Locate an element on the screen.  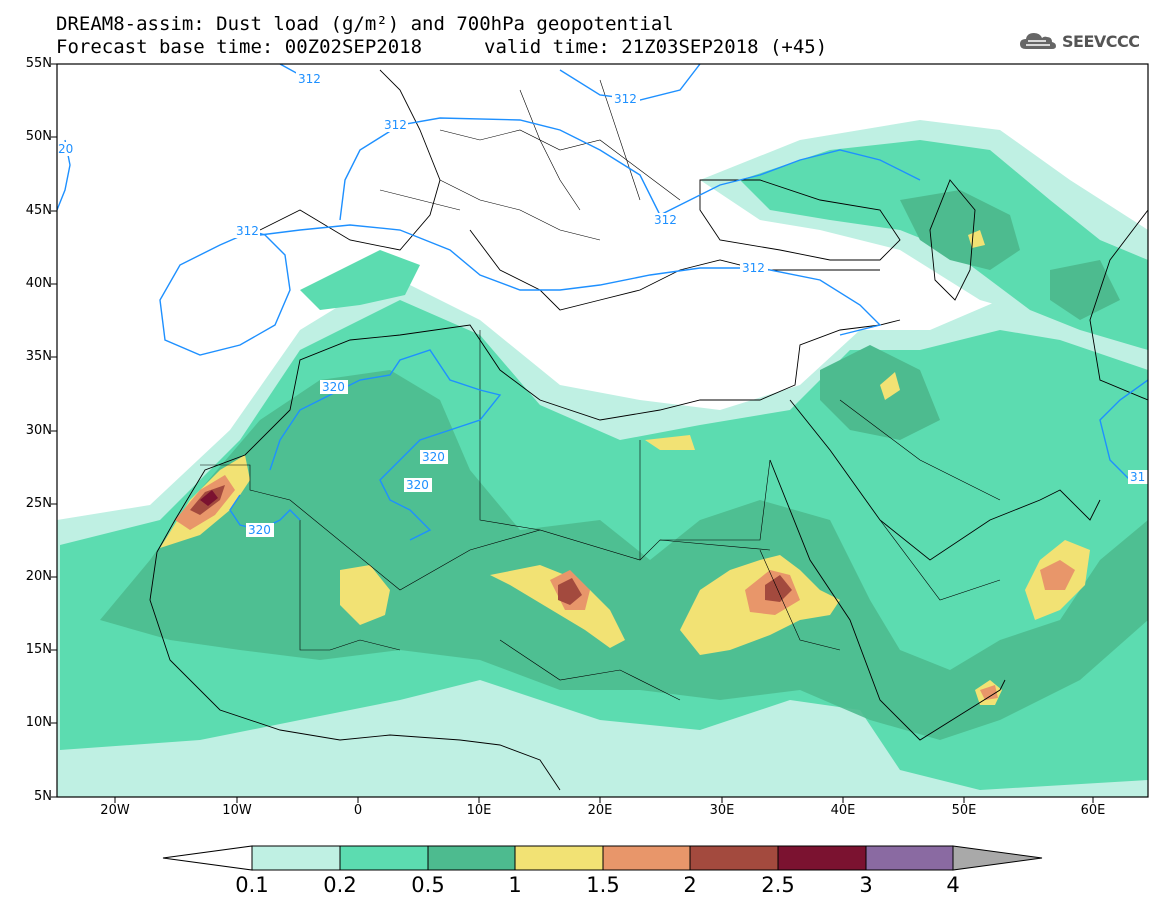
dust-region-dark is located at coordinates (209, 498).